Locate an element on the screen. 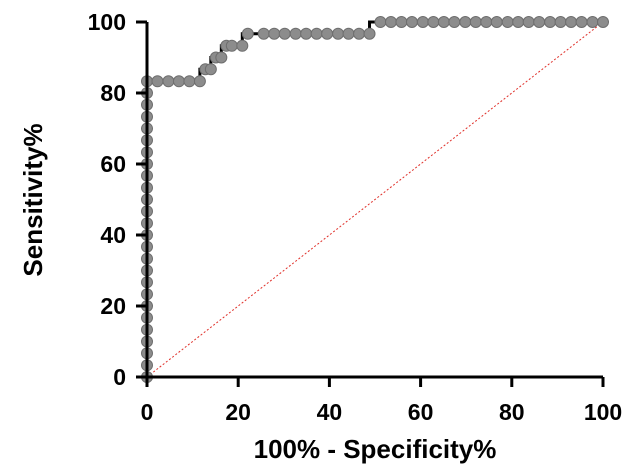  y-tick-label: 0 is located at coordinates (119, 377).